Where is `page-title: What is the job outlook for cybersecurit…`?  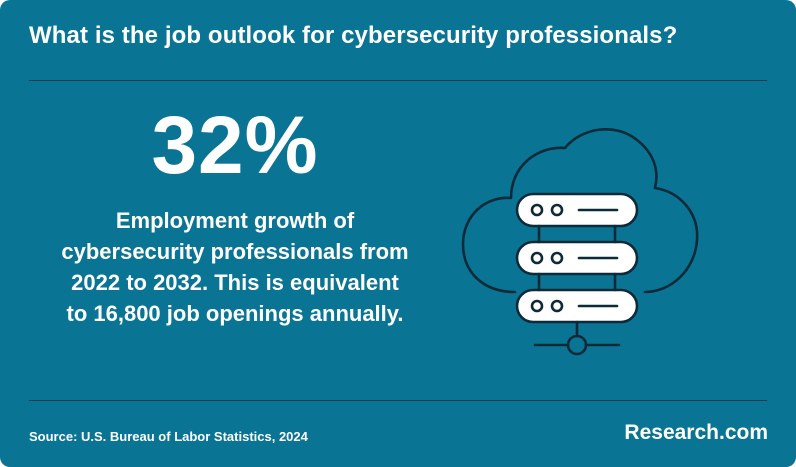
page-title: What is the job outlook for cybersecurit… is located at coordinates (353, 35).